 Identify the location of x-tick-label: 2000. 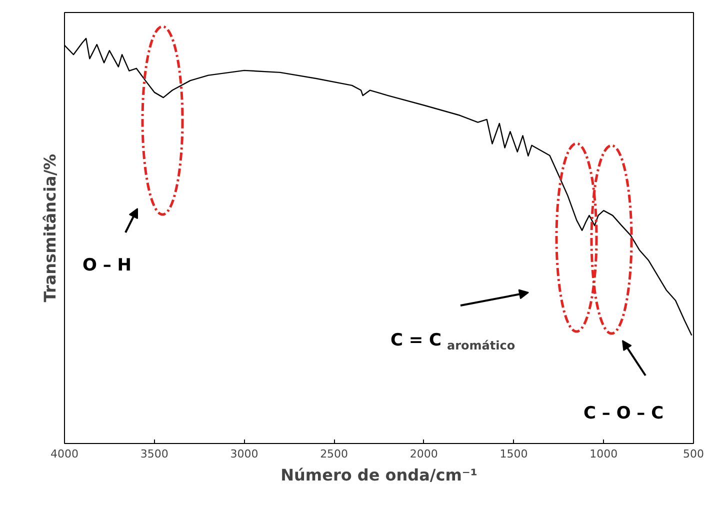
(424, 454).